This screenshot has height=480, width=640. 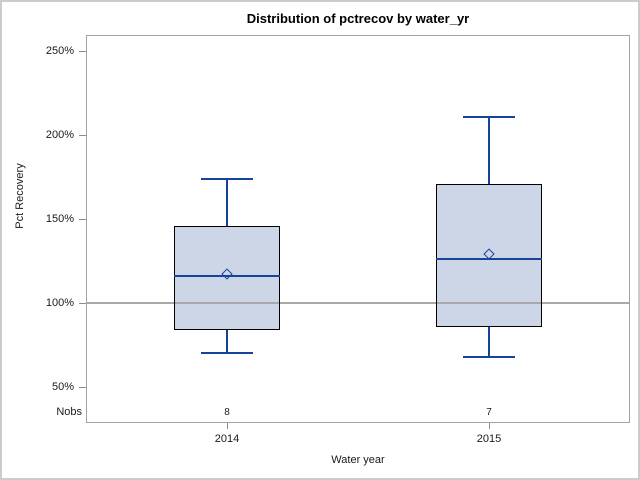 What do you see at coordinates (227, 412) in the screenshot?
I see `nobs-value: 8` at bounding box center [227, 412].